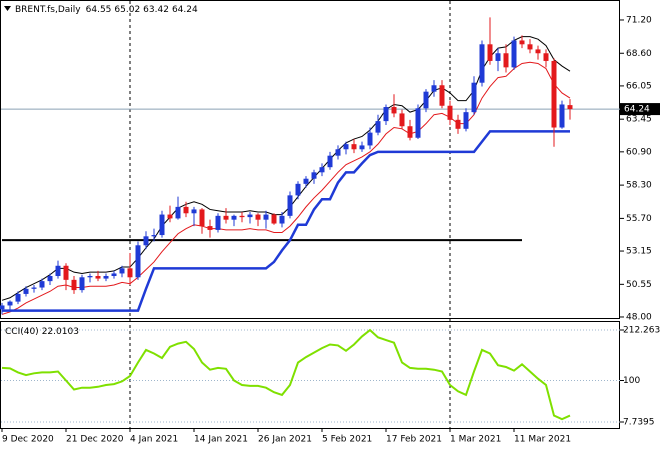 Image resolution: width=660 pixels, height=450 pixels. What do you see at coordinates (185, 10) in the screenshot?
I see `last-close: 64.24` at bounding box center [185, 10].